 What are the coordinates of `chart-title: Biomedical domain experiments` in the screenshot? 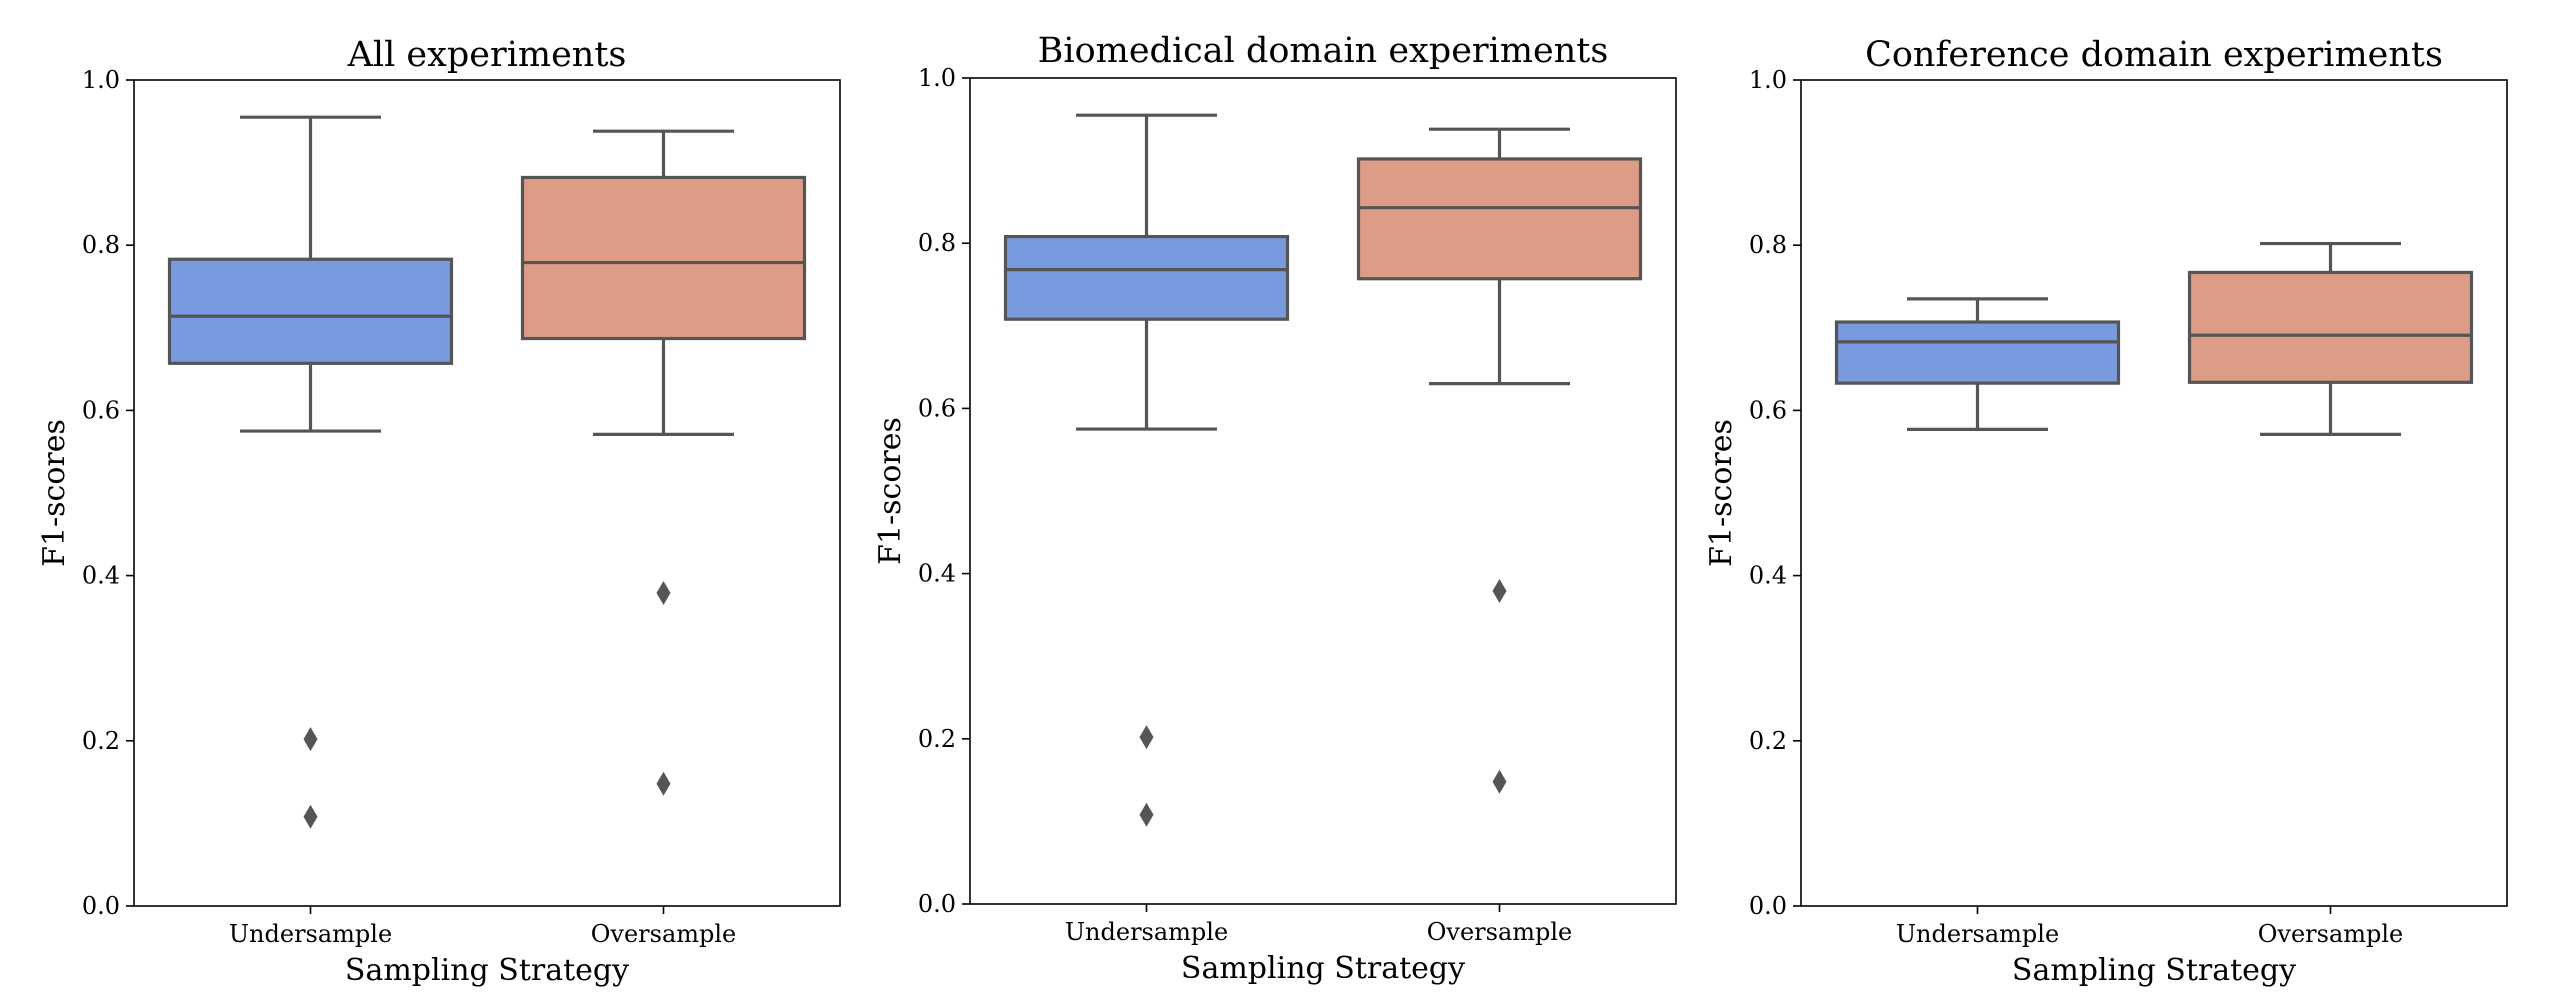 It's located at (1323, 51).